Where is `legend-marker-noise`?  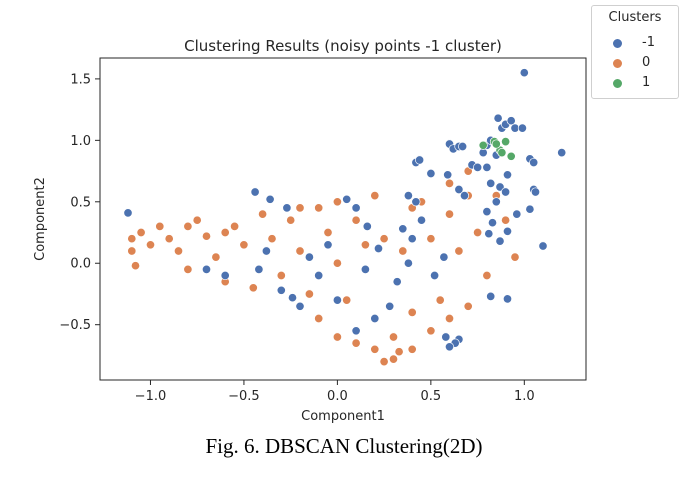
legend-marker-noise is located at coordinates (617, 43).